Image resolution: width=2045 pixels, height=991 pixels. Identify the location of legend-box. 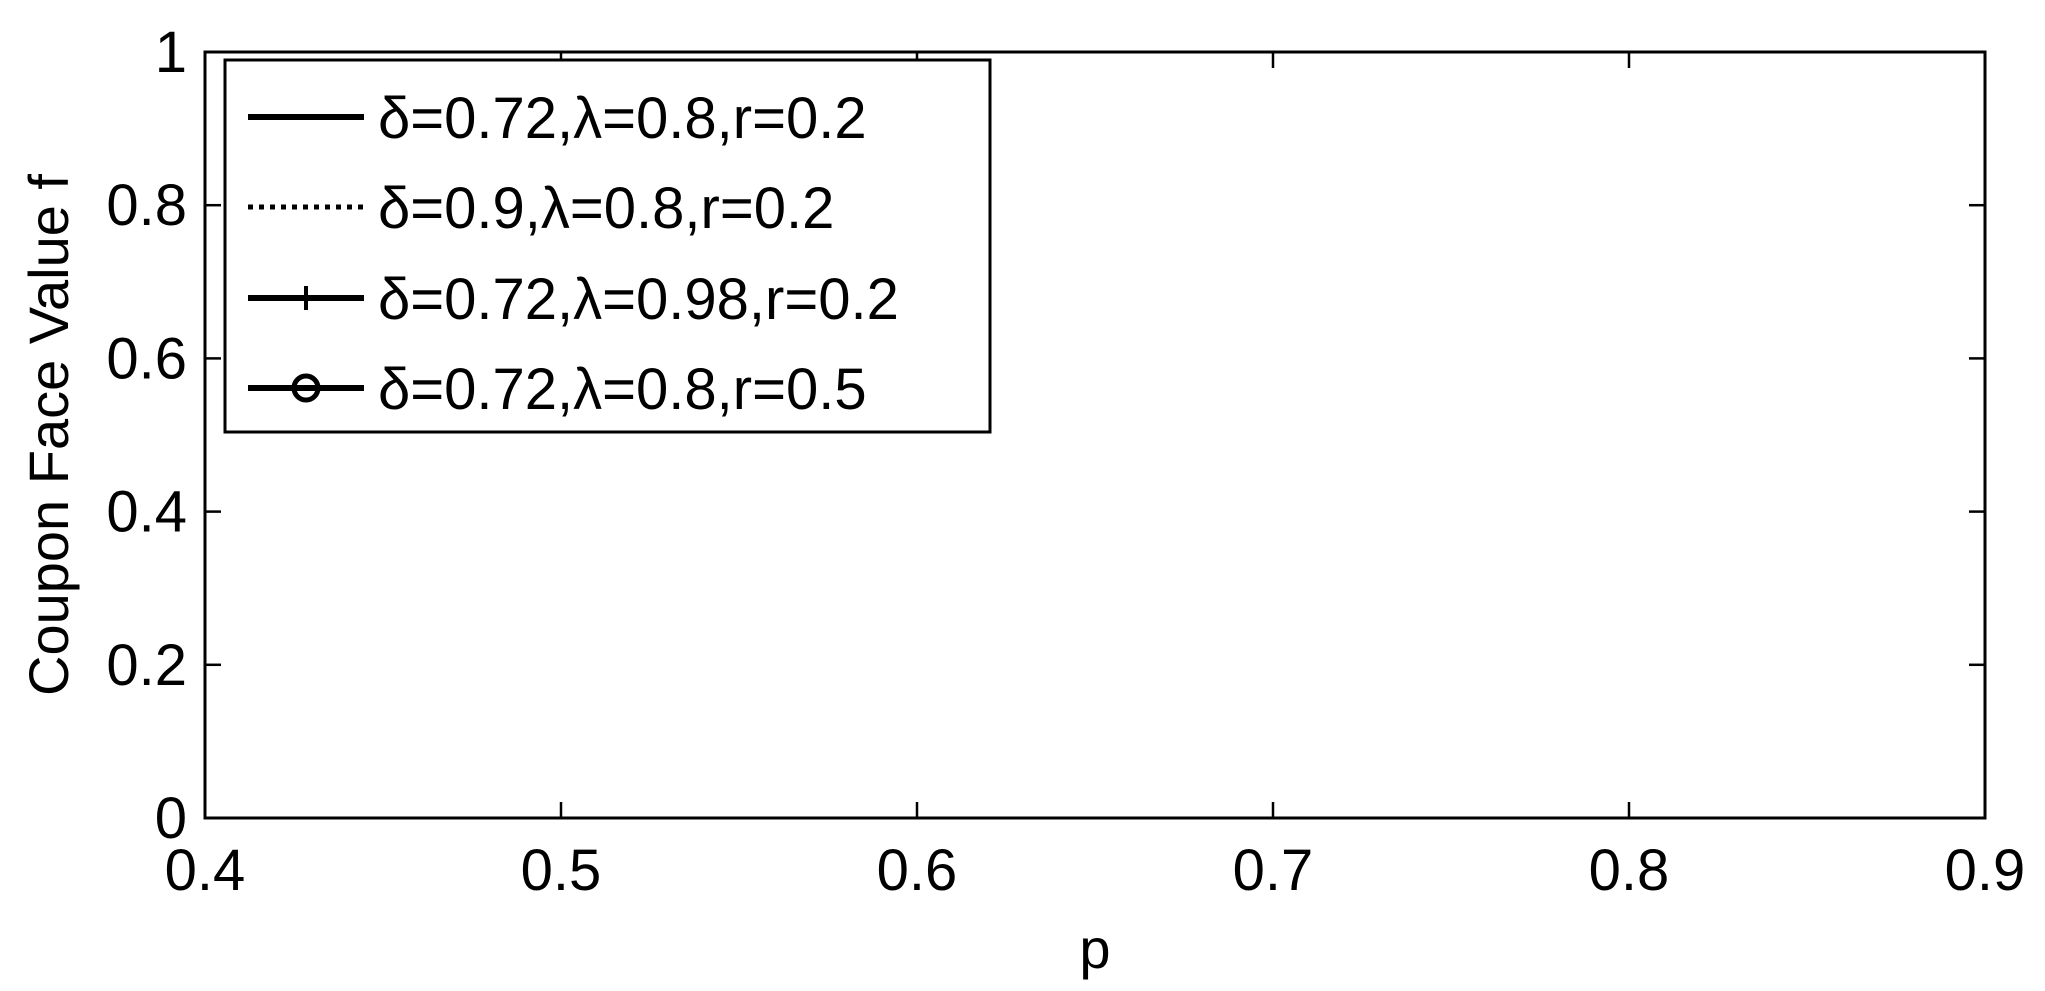
(607, 246).